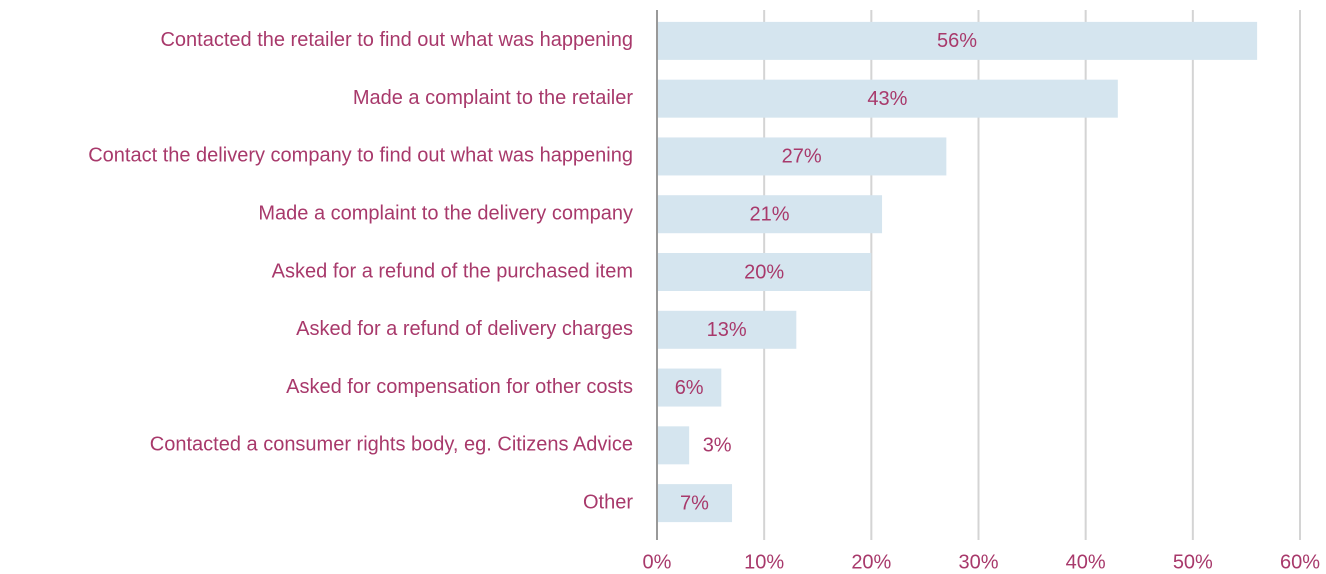 The image size is (1326, 574). Describe the element at coordinates (717, 446) in the screenshot. I see `value-label: 3%` at that location.